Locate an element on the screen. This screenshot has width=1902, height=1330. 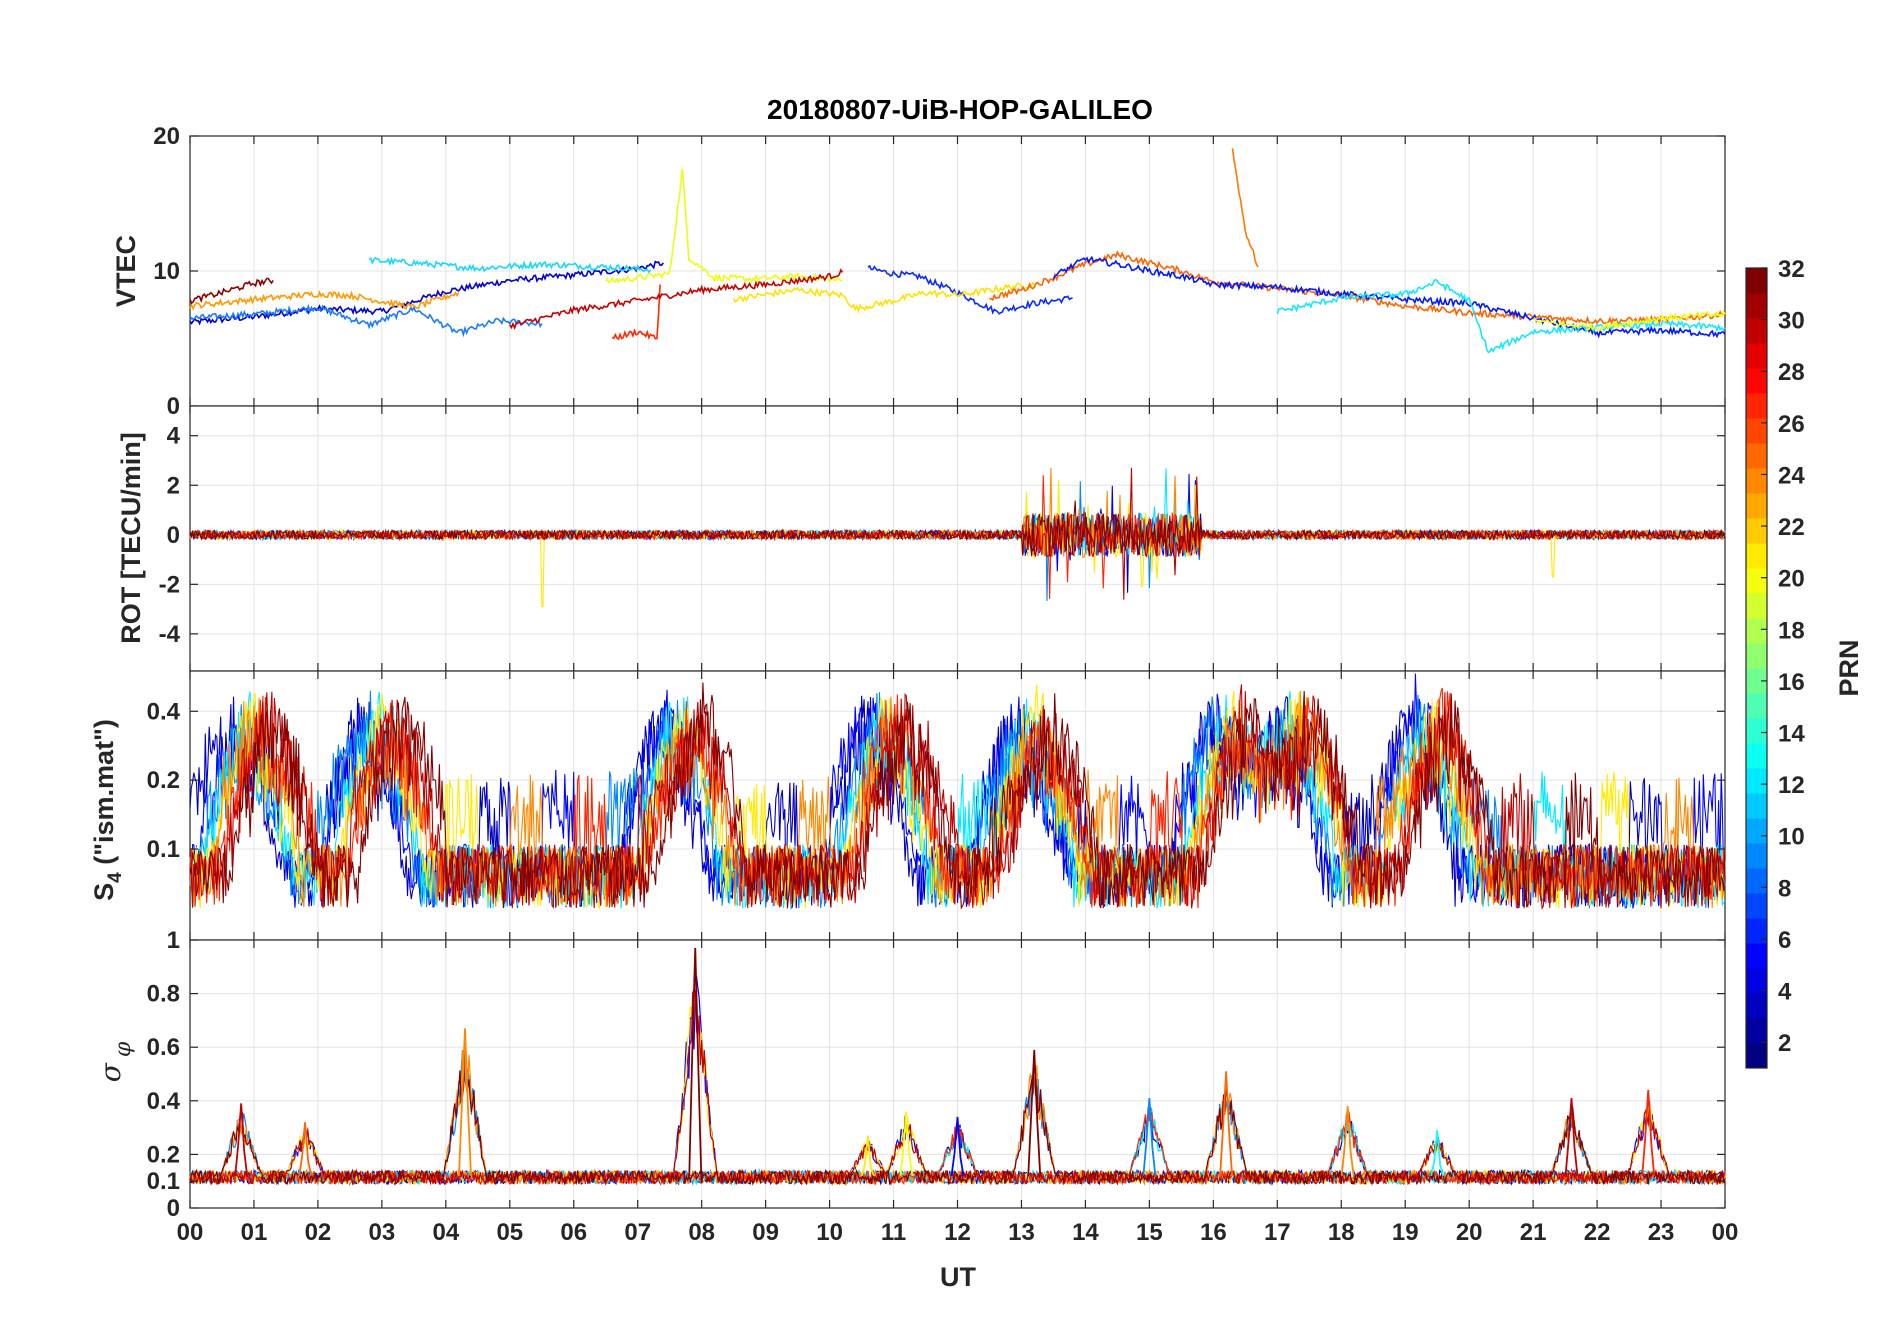
x-tick-label: 03 is located at coordinates (382, 1232).